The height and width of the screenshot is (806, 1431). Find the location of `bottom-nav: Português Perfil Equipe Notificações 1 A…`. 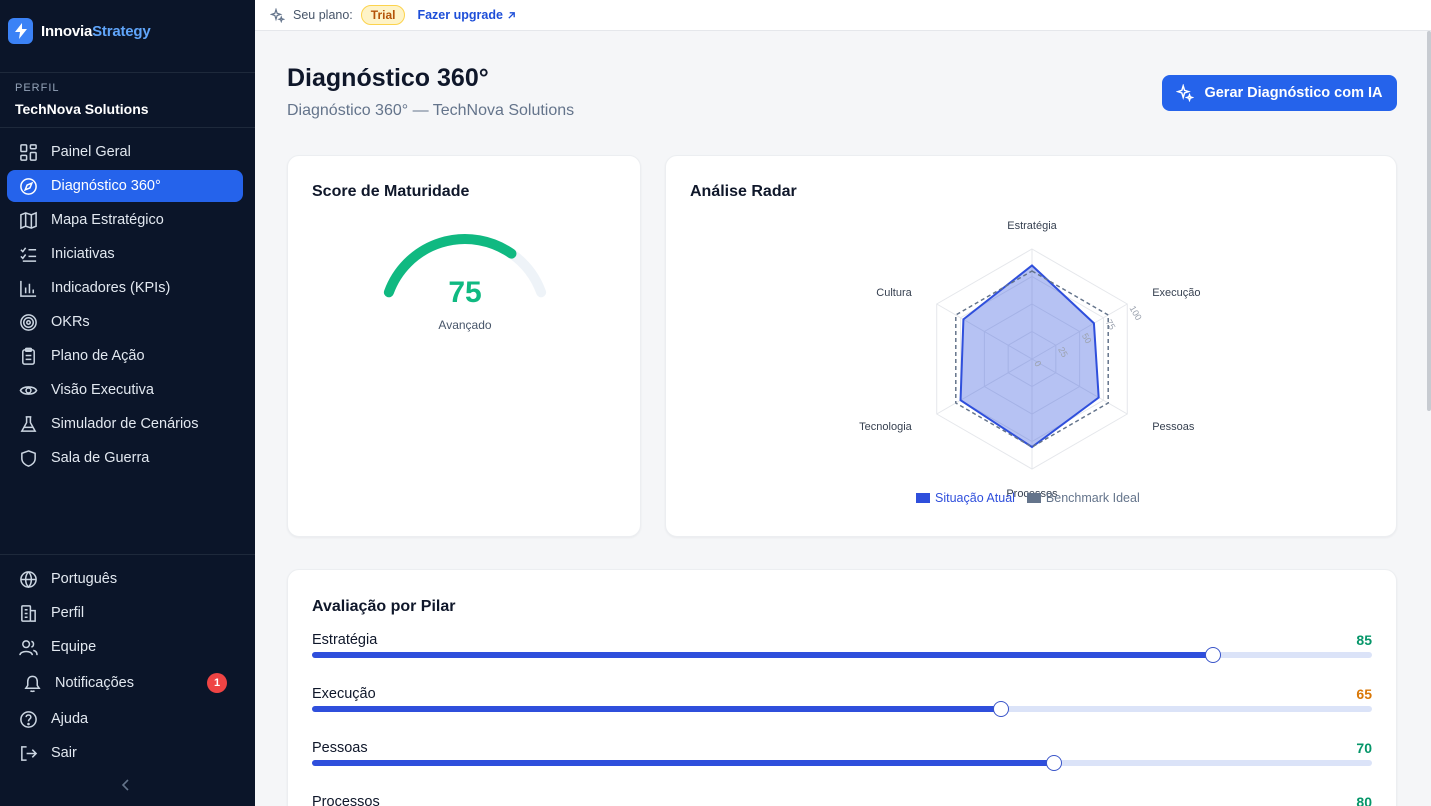

bottom-nav: Português Perfil Equipe Notificações 1 A… is located at coordinates (125, 667).